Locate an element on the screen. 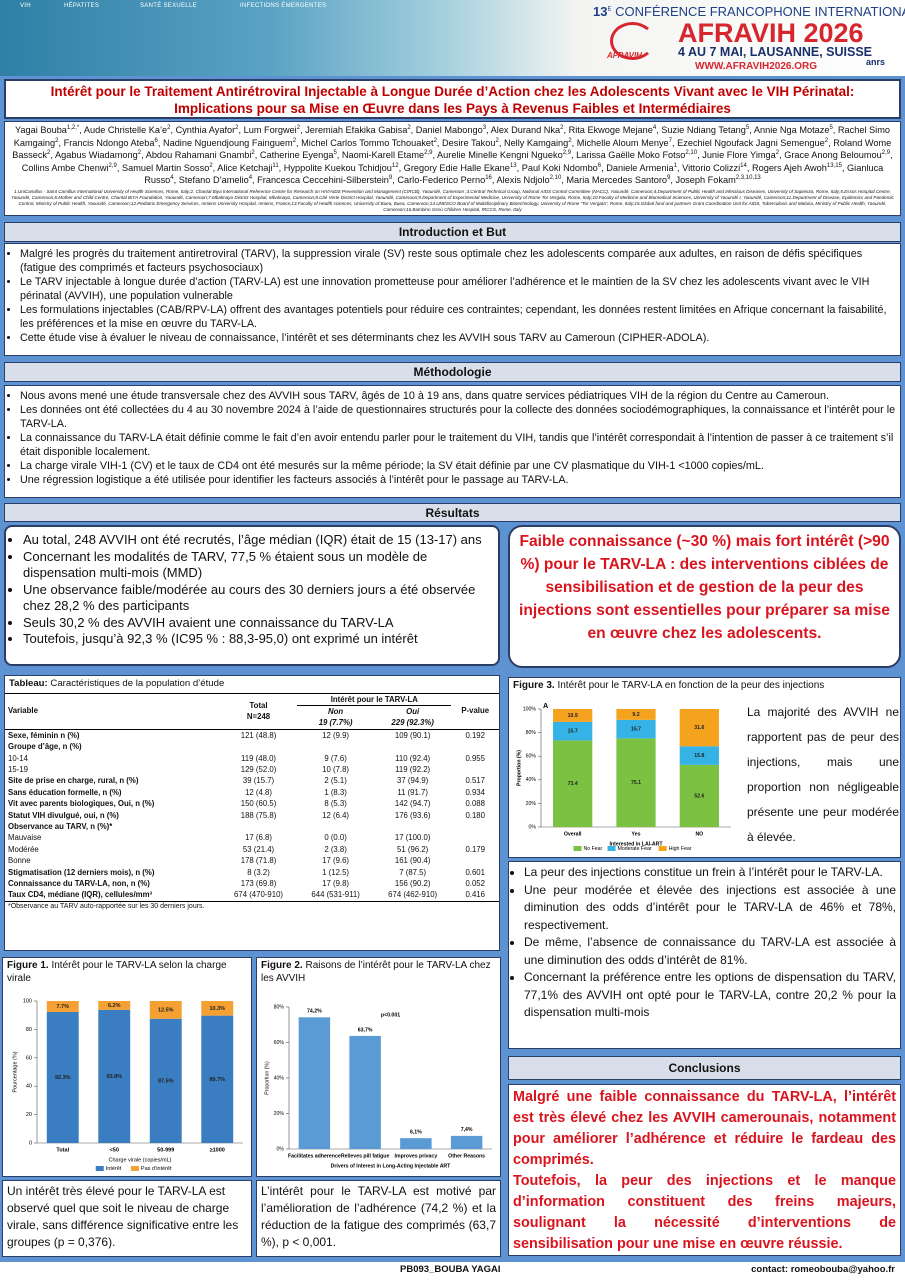 This screenshot has width=905, height=1280. author: Larissa Gaëlle Moko Fotso2,10 is located at coordinates (639, 155).